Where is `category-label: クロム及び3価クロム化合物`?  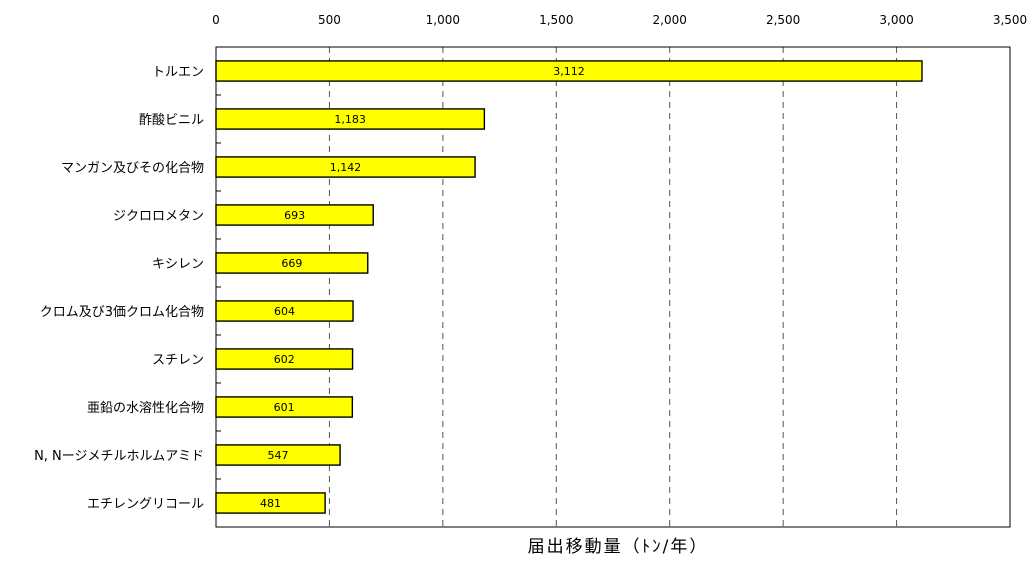
category-label: クロム及び3価クロム化合物 is located at coordinates (122, 312).